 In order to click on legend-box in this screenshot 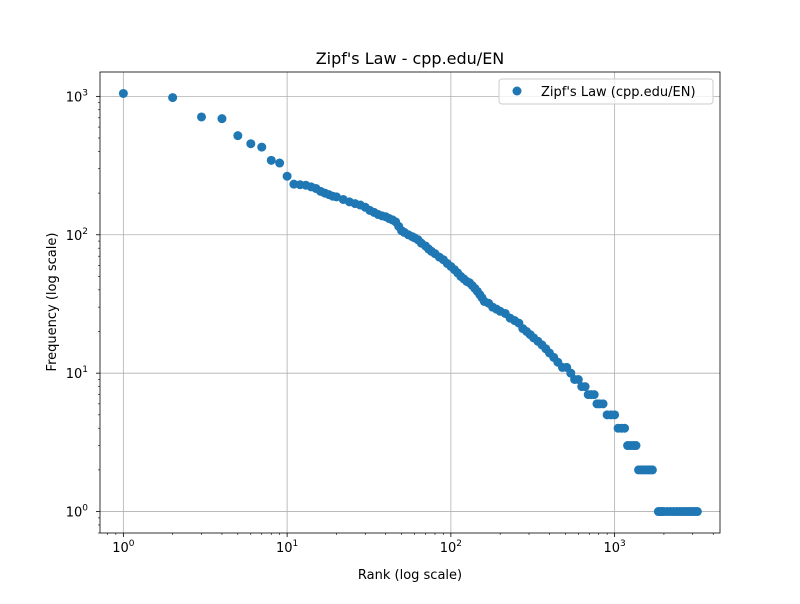, I will do `click(606, 91)`.